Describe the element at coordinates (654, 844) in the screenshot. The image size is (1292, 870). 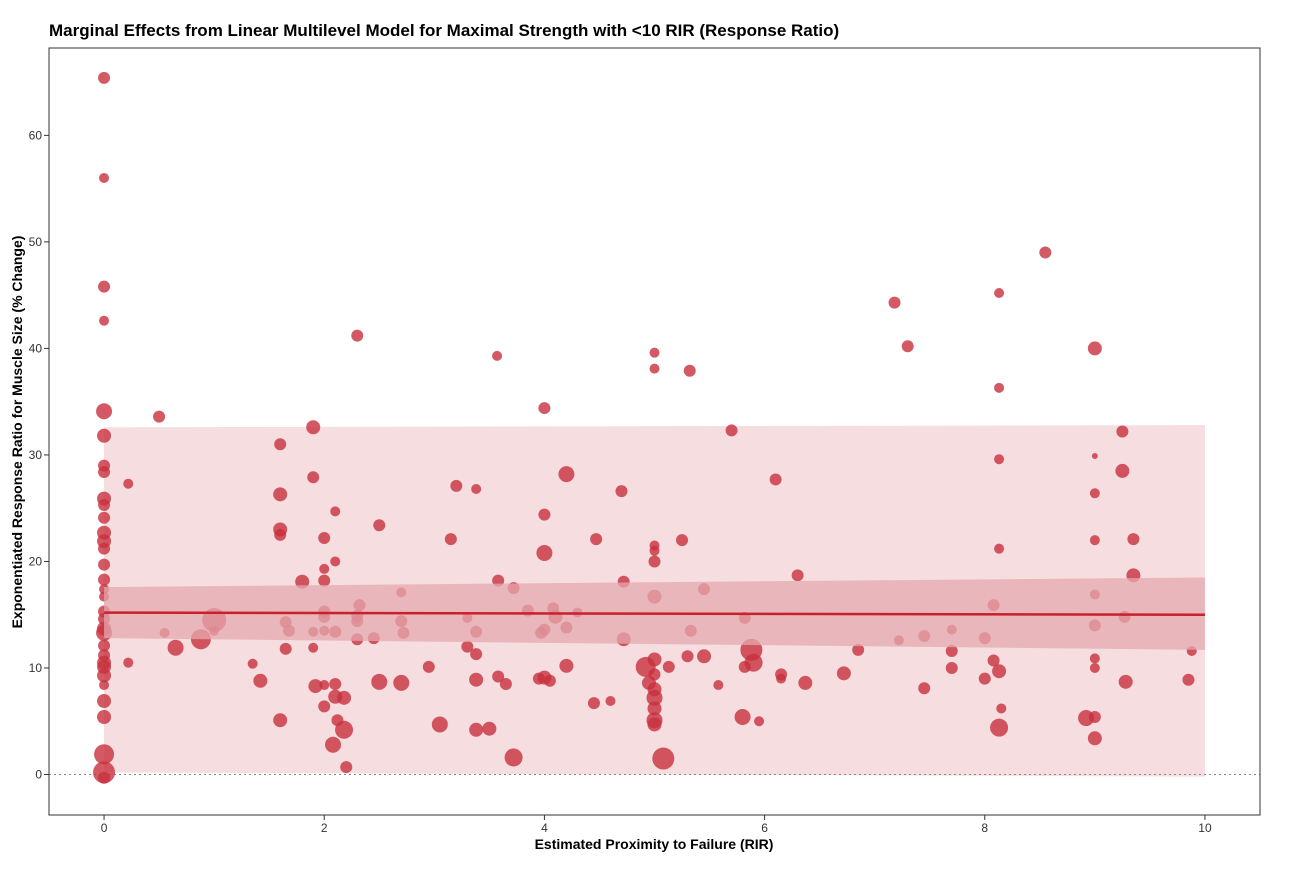
I see `x-axis-title: Estimated Proximity to Failure (RIR)` at that location.